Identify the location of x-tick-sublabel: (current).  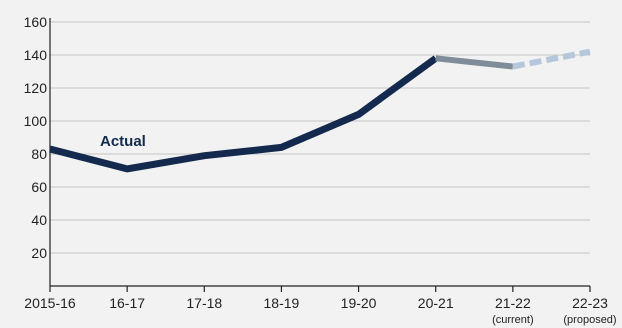
(513, 320).